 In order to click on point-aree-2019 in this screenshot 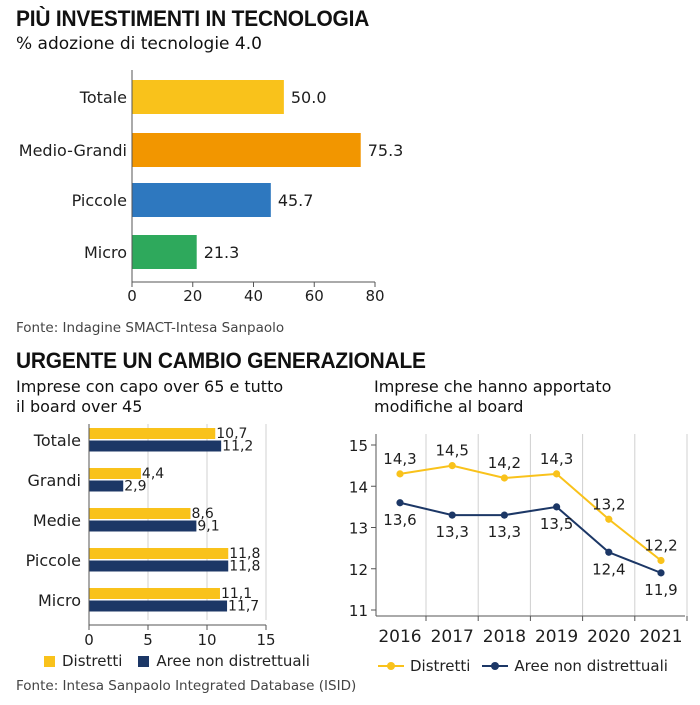, I will do `click(557, 507)`.